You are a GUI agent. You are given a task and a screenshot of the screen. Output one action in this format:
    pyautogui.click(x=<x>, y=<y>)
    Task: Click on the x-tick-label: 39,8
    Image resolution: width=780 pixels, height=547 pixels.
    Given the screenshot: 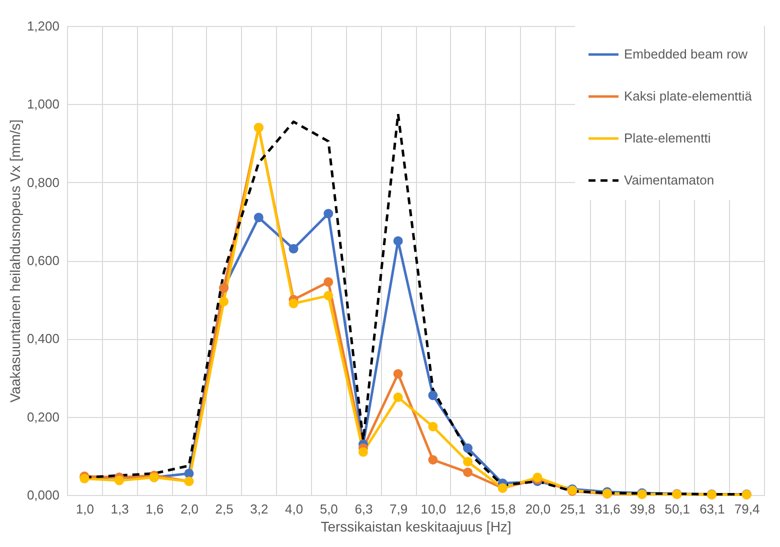 What is the action you would take?
    pyautogui.click(x=643, y=509)
    